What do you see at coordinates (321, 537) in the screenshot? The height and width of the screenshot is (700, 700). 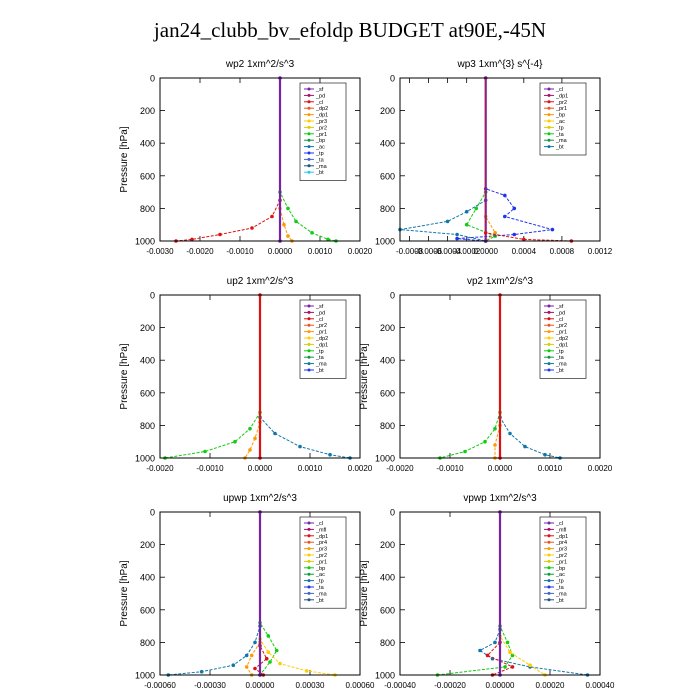 I see `legend-label-upwp: _dp1` at bounding box center [321, 537].